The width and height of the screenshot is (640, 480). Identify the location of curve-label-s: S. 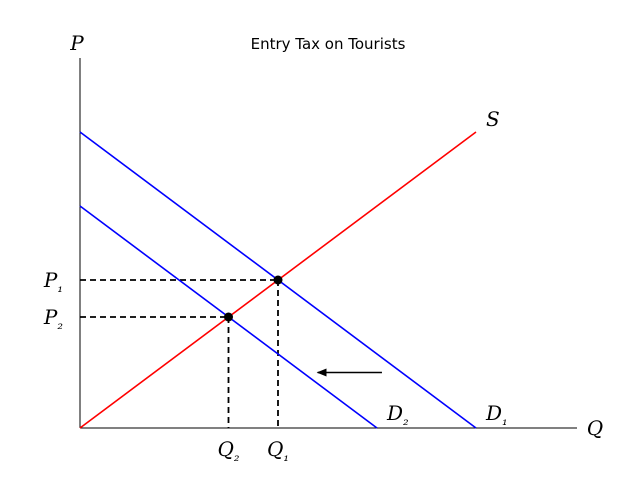
(493, 119).